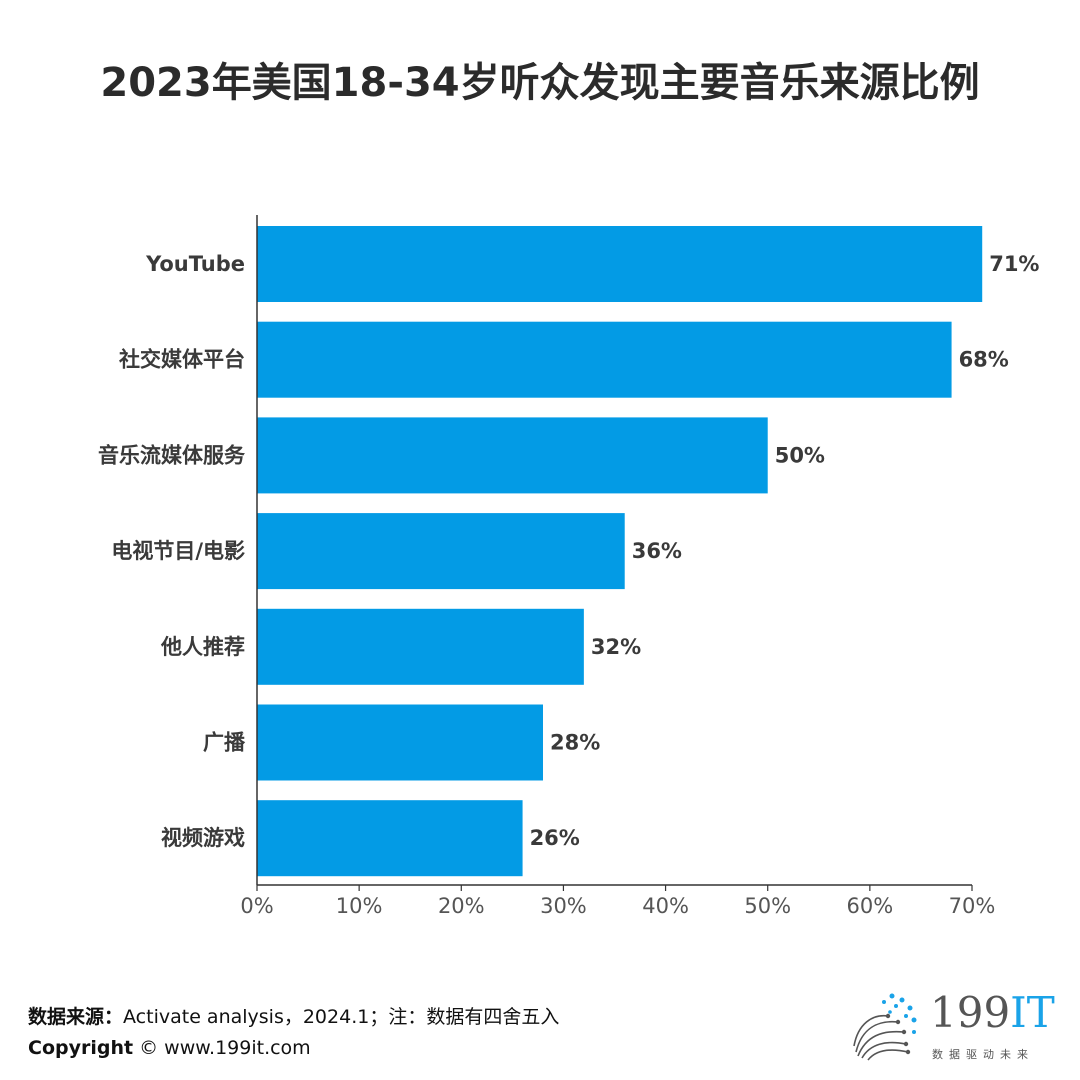  Describe the element at coordinates (1032, 1012) in the screenshot. I see `logo-suffix: IT` at that location.